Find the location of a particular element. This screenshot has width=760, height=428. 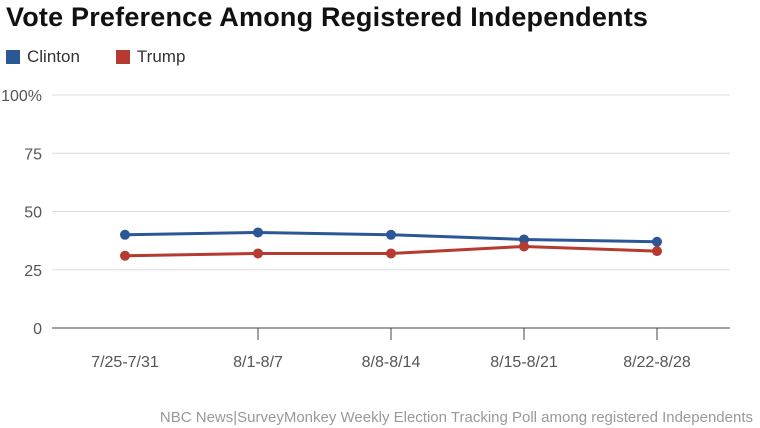

x-tick-label: 8/1-8/7 is located at coordinates (258, 362).